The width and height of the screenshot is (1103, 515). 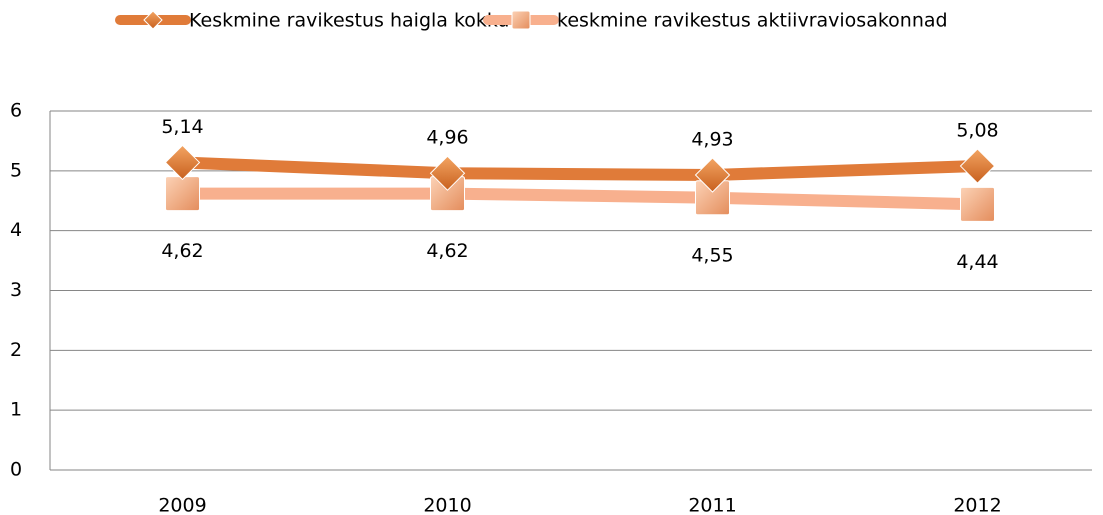 I want to click on y-tick-label: 6, so click(x=16, y=111).